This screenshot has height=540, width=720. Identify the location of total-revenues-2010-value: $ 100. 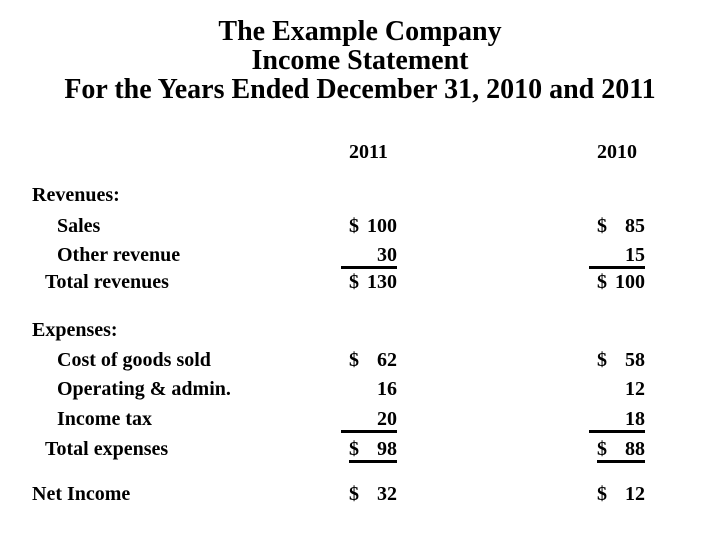
(621, 282).